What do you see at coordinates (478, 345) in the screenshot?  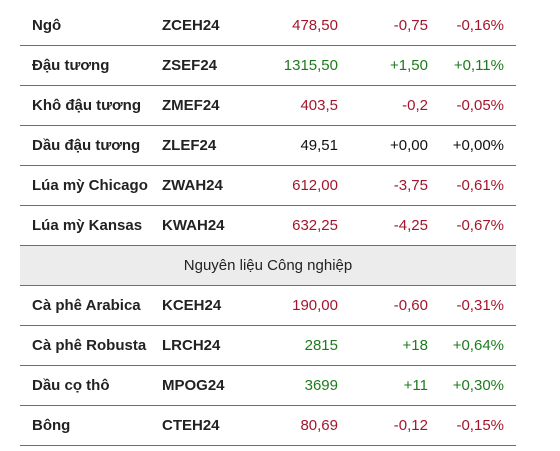 I see `change-percent: +0,64%` at bounding box center [478, 345].